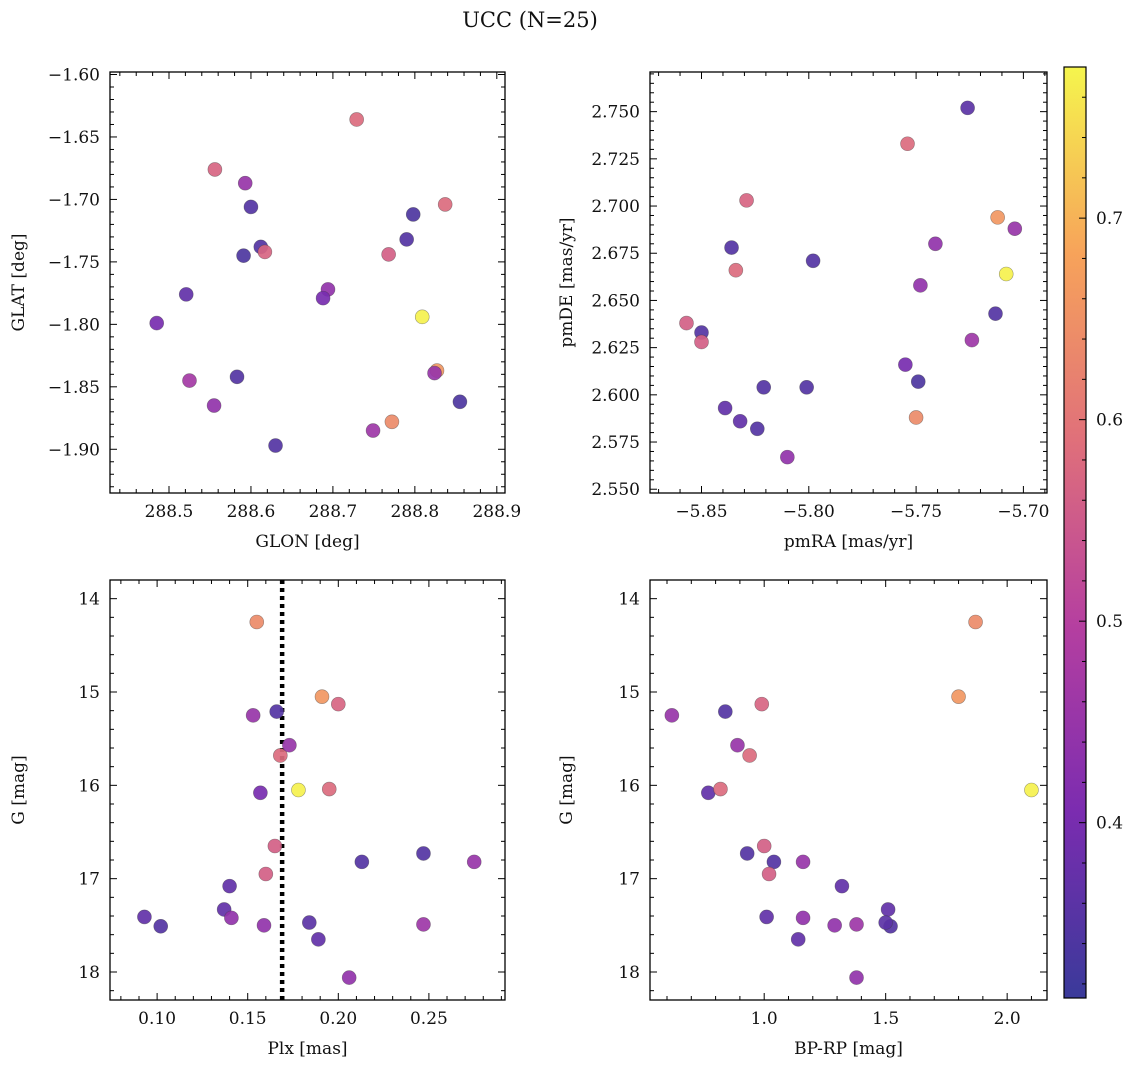 The width and height of the screenshot is (1136, 1067). What do you see at coordinates (615, 207) in the screenshot?
I see `y-tick-label: 2.700` at bounding box center [615, 207].